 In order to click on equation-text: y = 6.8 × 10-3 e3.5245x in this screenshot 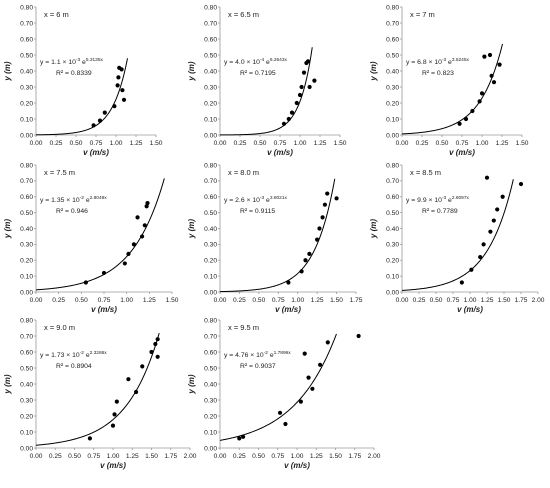, I will do `click(438, 61)`.